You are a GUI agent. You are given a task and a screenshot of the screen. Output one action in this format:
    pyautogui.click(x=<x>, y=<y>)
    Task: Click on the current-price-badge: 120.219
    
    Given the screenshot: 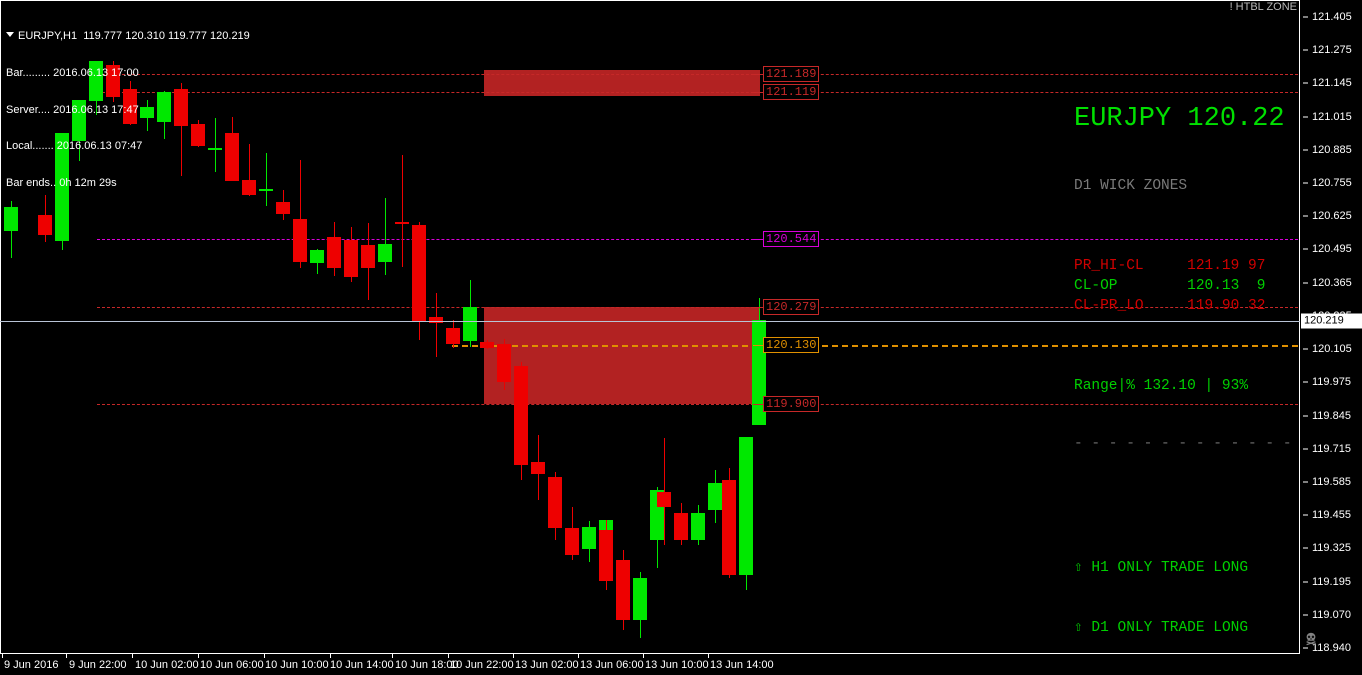 What is the action you would take?
    pyautogui.click(x=1331, y=321)
    